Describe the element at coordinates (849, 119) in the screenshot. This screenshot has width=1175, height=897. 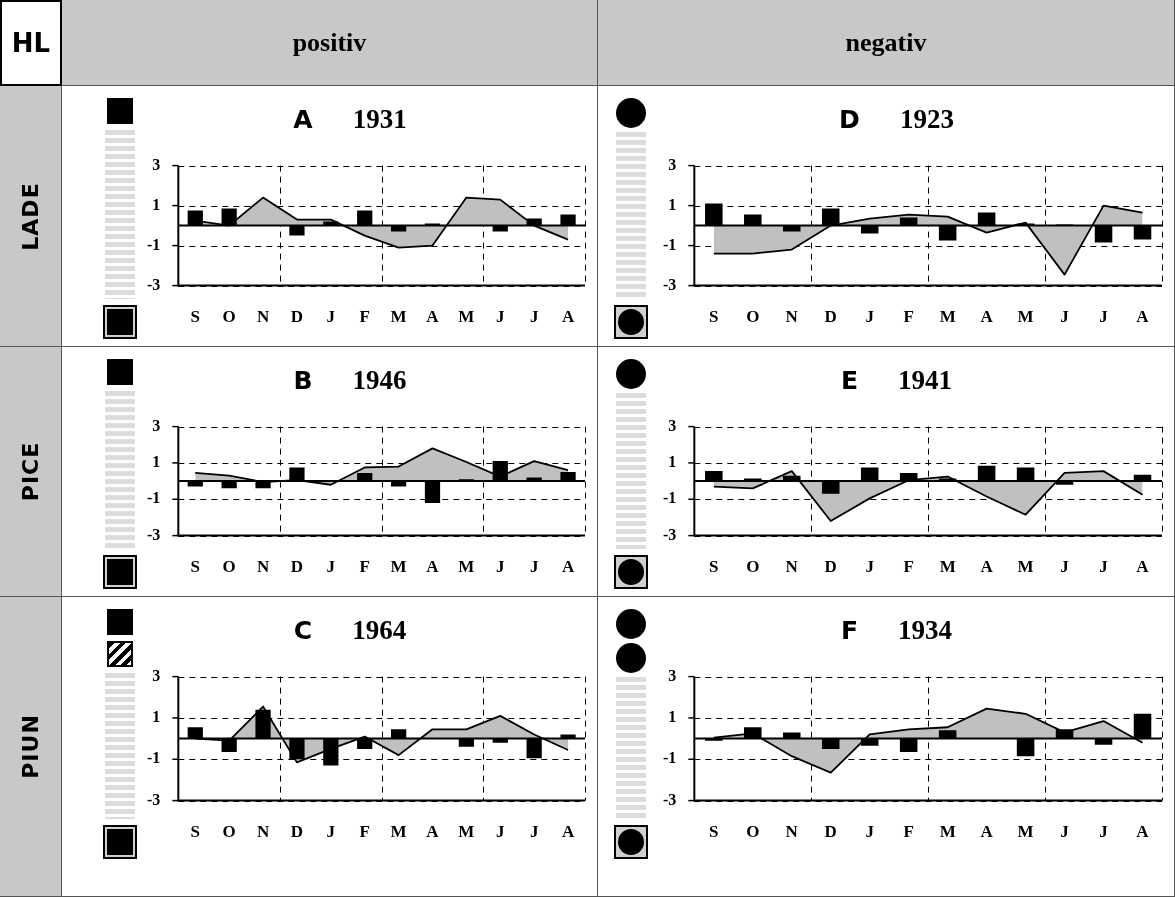
I see `chart-title: D` at that location.